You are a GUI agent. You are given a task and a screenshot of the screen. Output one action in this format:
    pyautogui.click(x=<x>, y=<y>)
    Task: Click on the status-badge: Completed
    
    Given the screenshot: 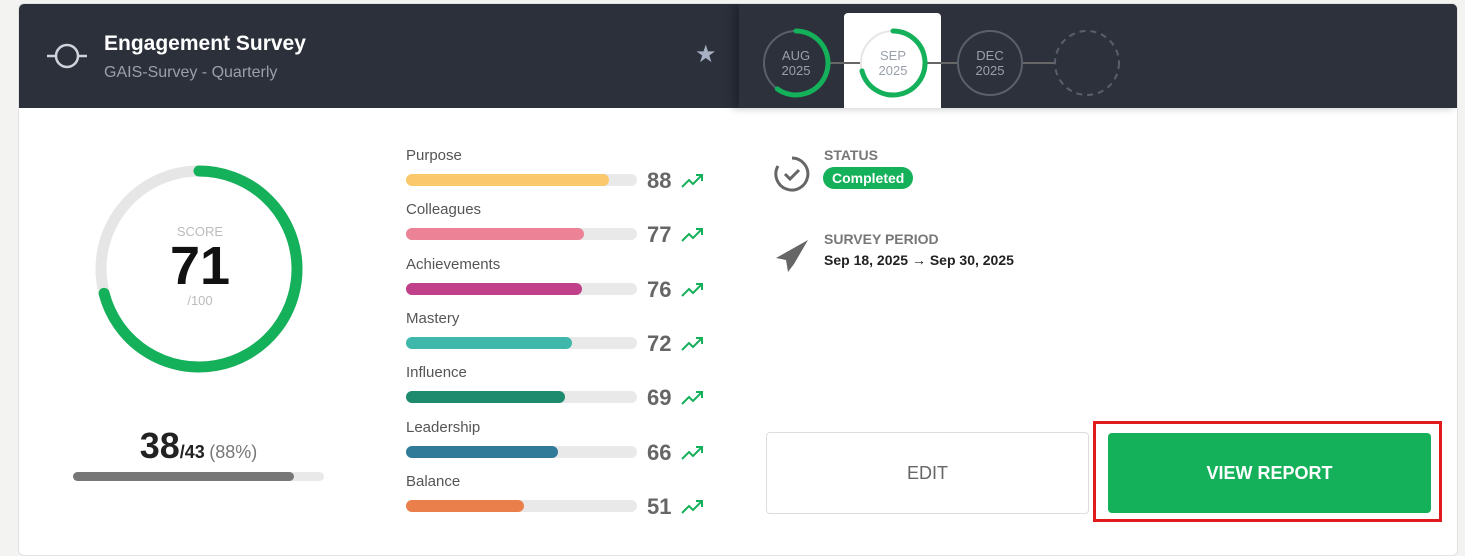 What is the action you would take?
    pyautogui.click(x=868, y=178)
    